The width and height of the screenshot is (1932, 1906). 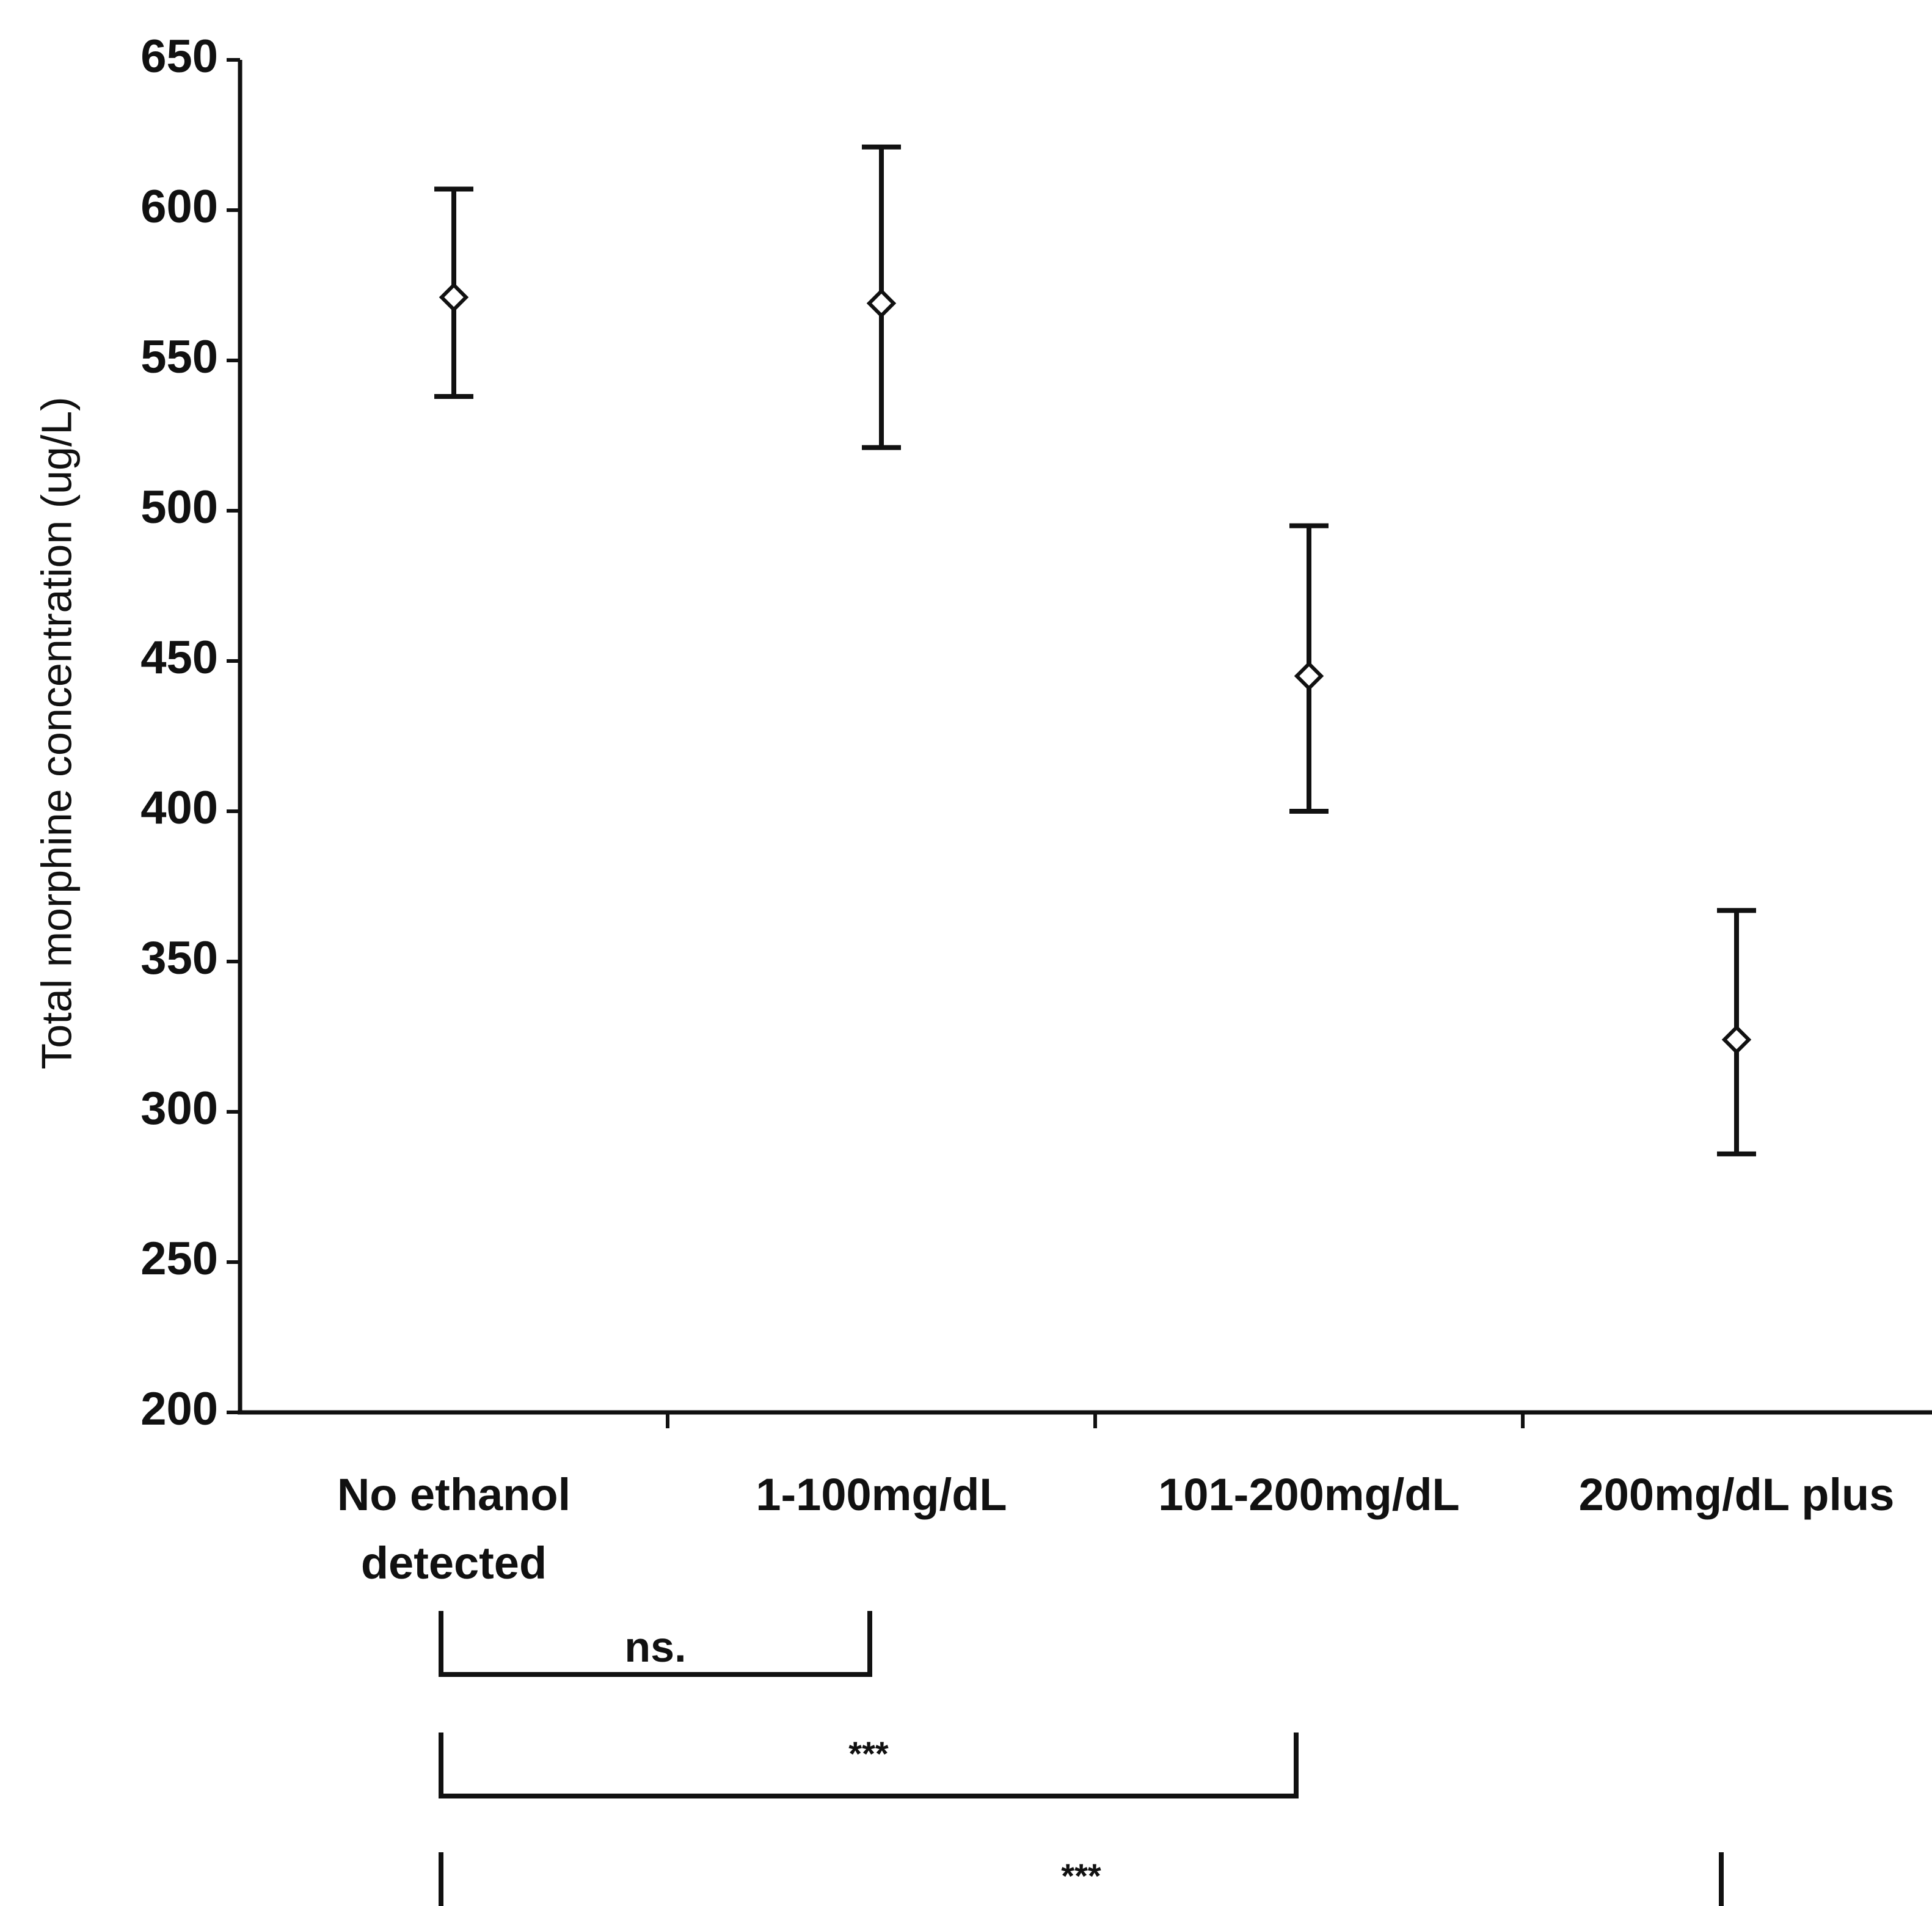 What do you see at coordinates (179, 1259) in the screenshot?
I see `y-tick-label: 250` at bounding box center [179, 1259].